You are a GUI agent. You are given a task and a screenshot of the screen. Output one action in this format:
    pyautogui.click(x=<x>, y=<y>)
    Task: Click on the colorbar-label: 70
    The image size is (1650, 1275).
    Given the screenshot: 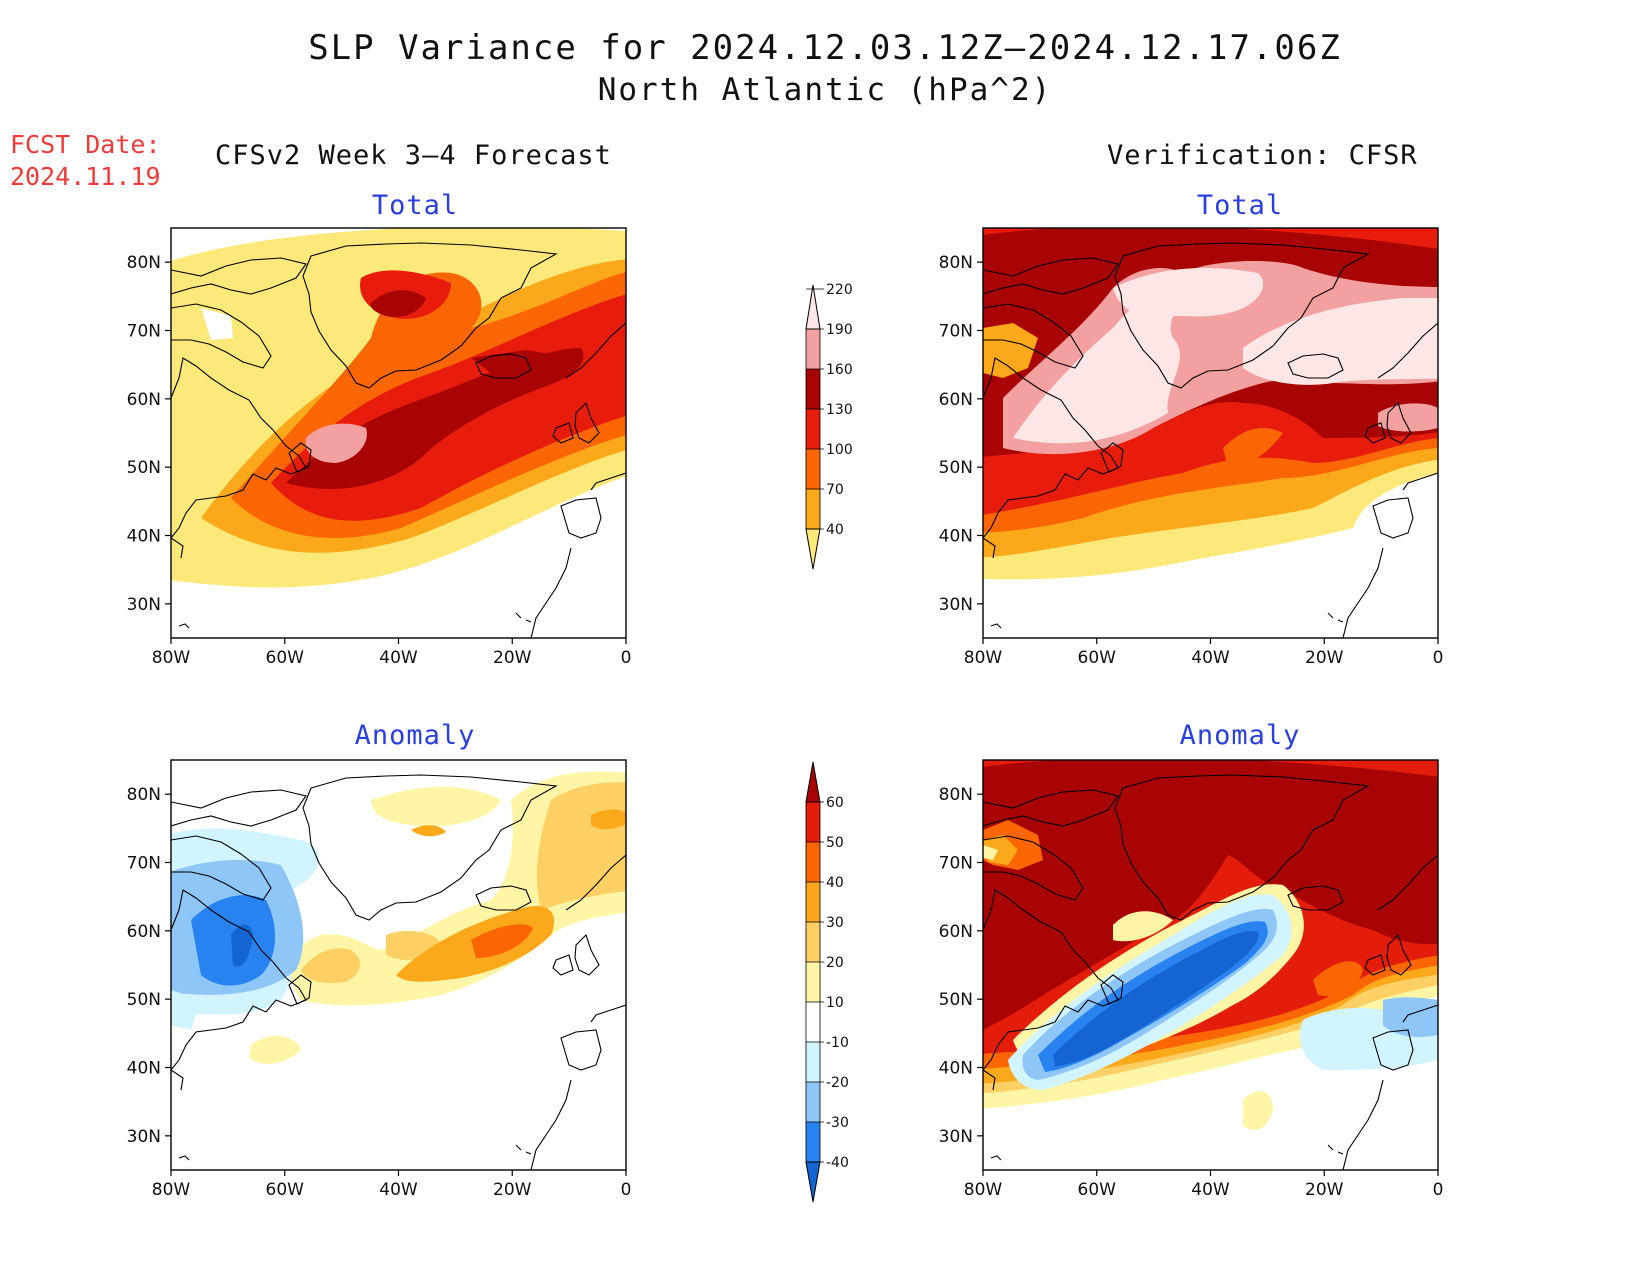 What is the action you would take?
    pyautogui.click(x=835, y=490)
    